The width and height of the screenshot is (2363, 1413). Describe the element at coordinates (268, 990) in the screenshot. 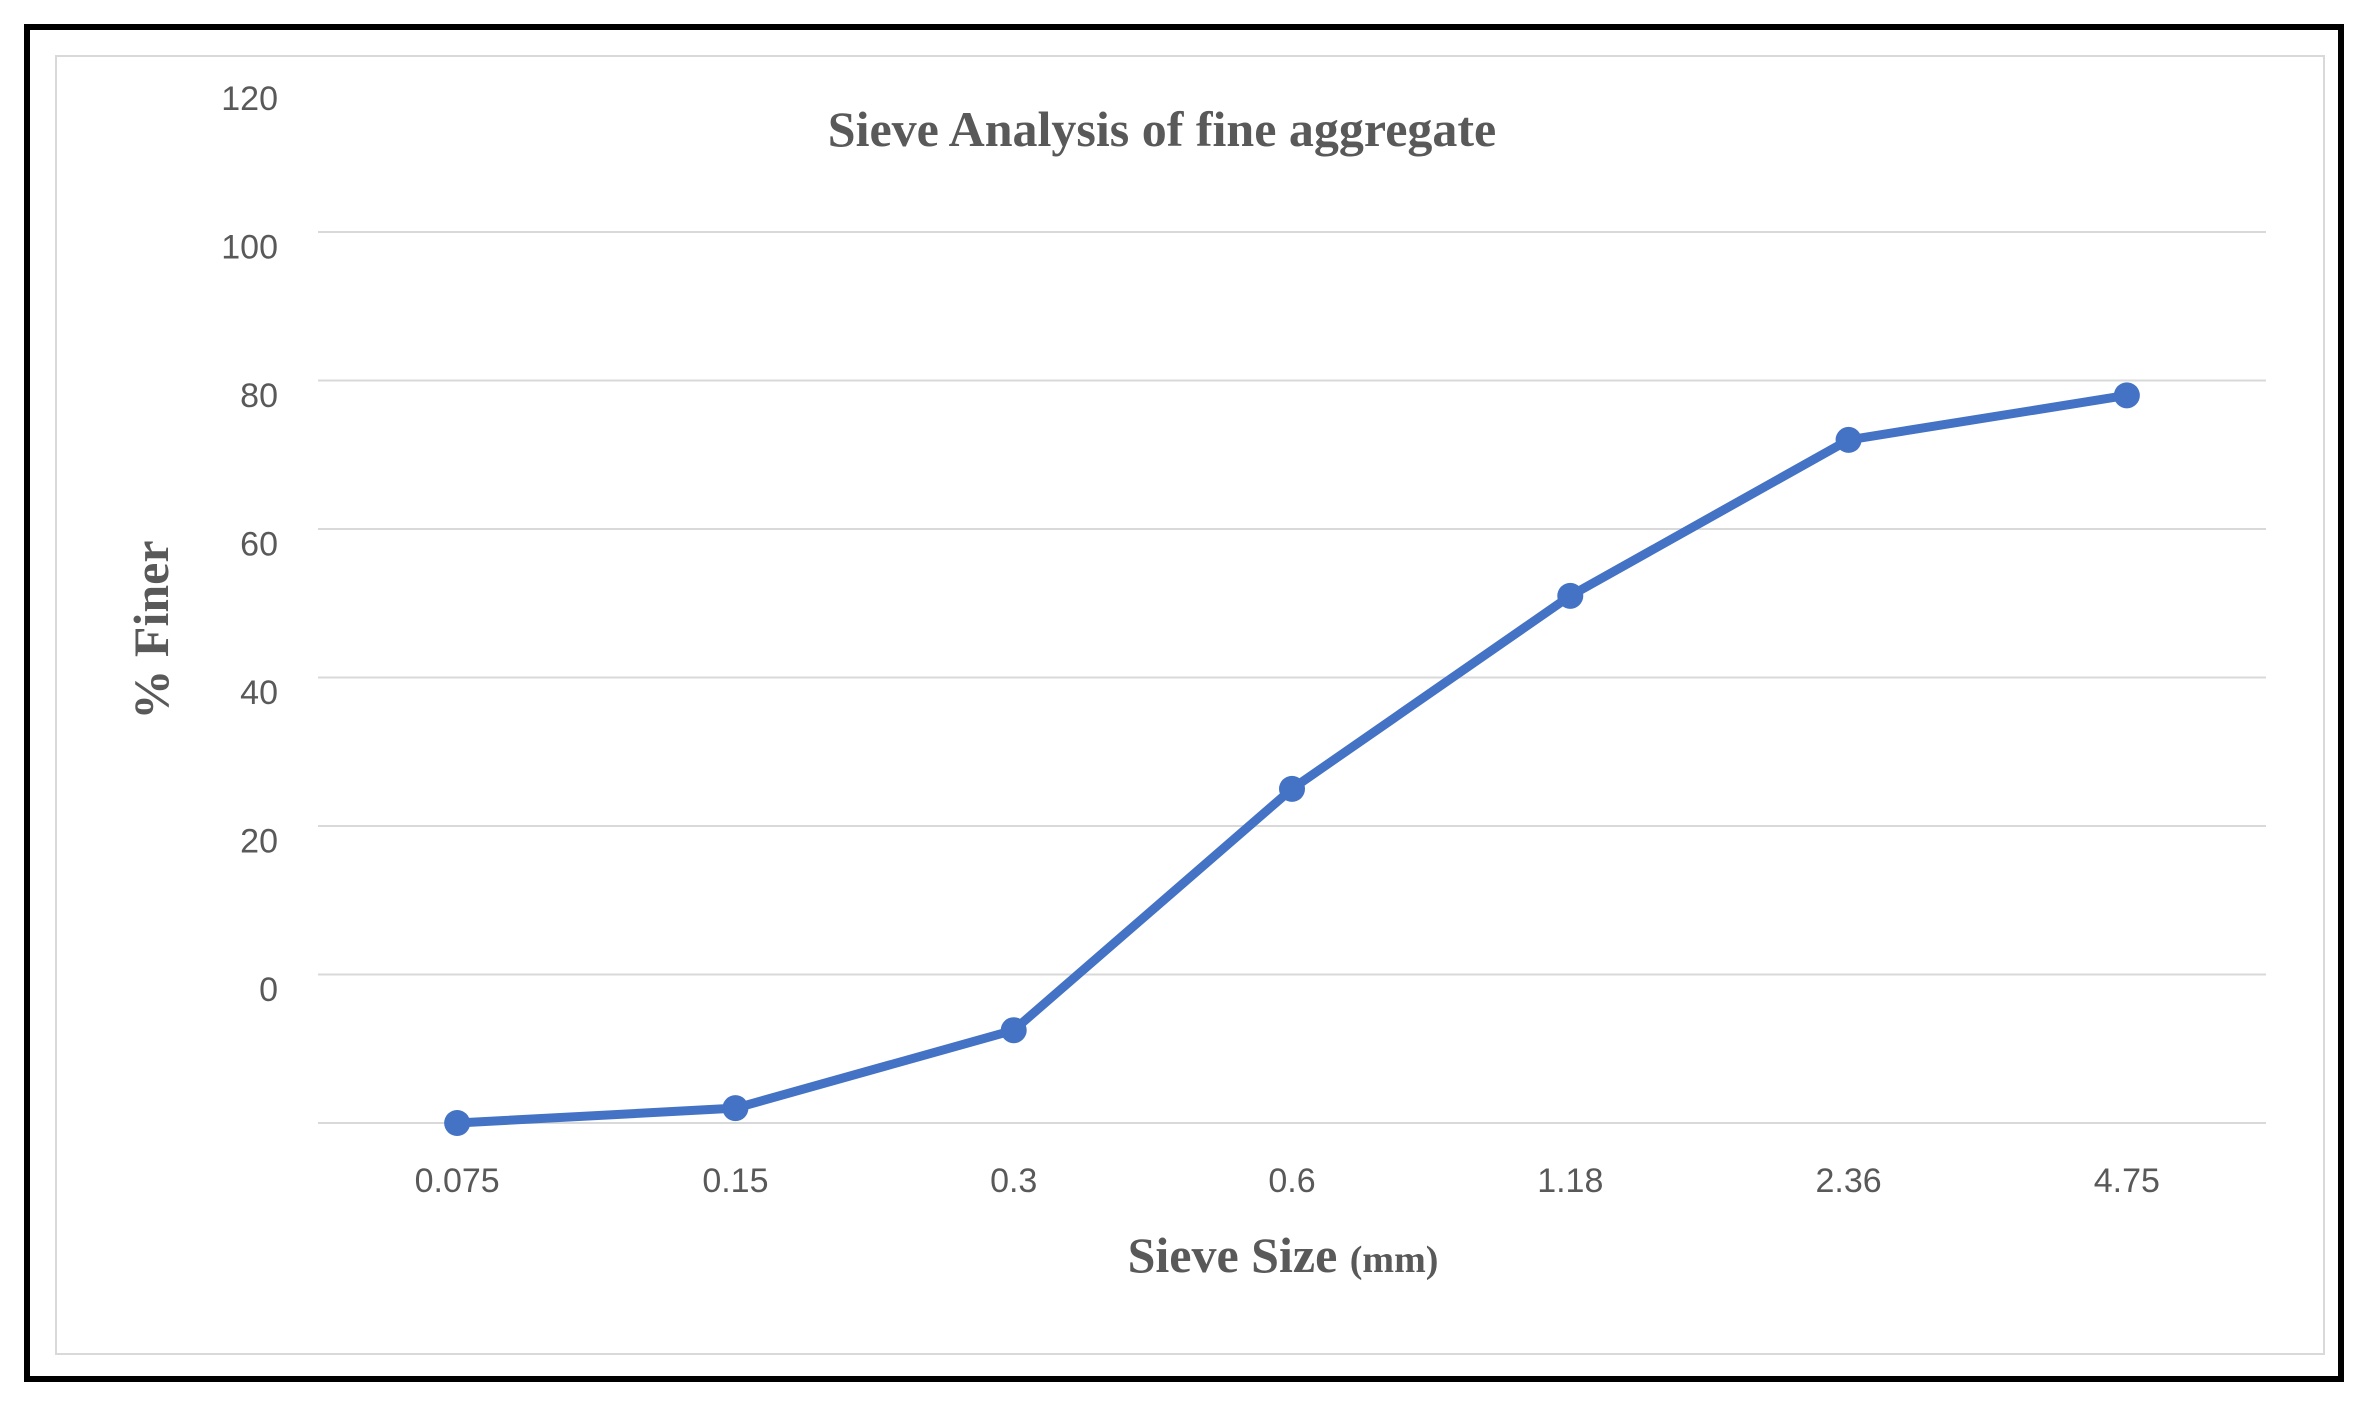

I see `y-tick-label: 0` at that location.